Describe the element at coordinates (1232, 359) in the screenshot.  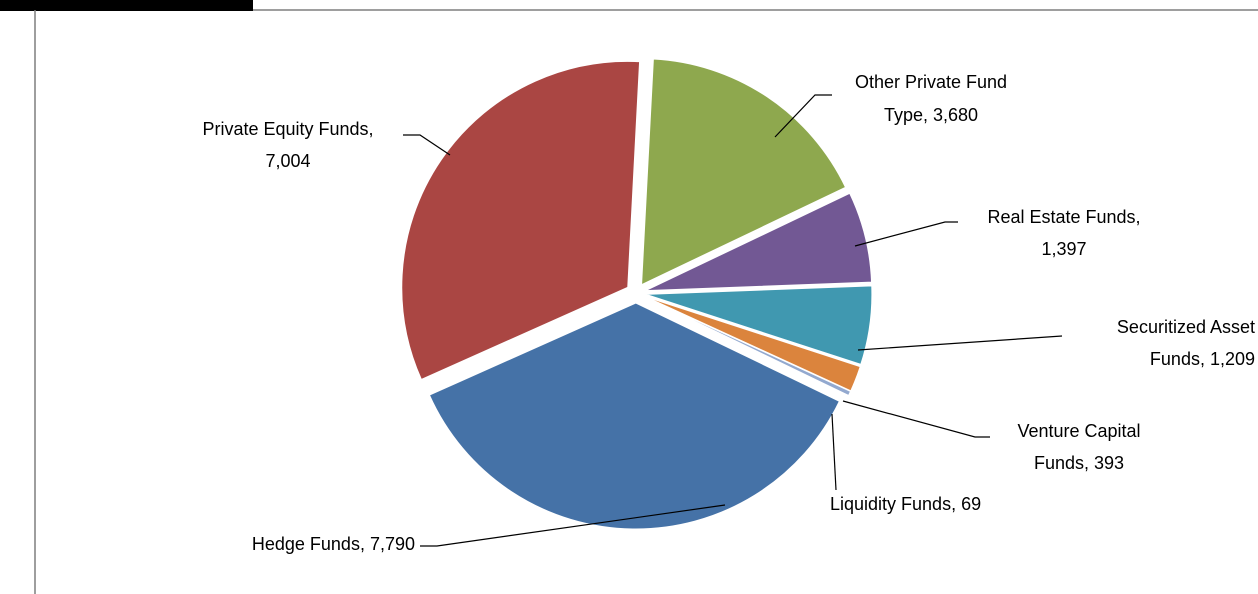
I see `data-label-value: 1,209` at that location.